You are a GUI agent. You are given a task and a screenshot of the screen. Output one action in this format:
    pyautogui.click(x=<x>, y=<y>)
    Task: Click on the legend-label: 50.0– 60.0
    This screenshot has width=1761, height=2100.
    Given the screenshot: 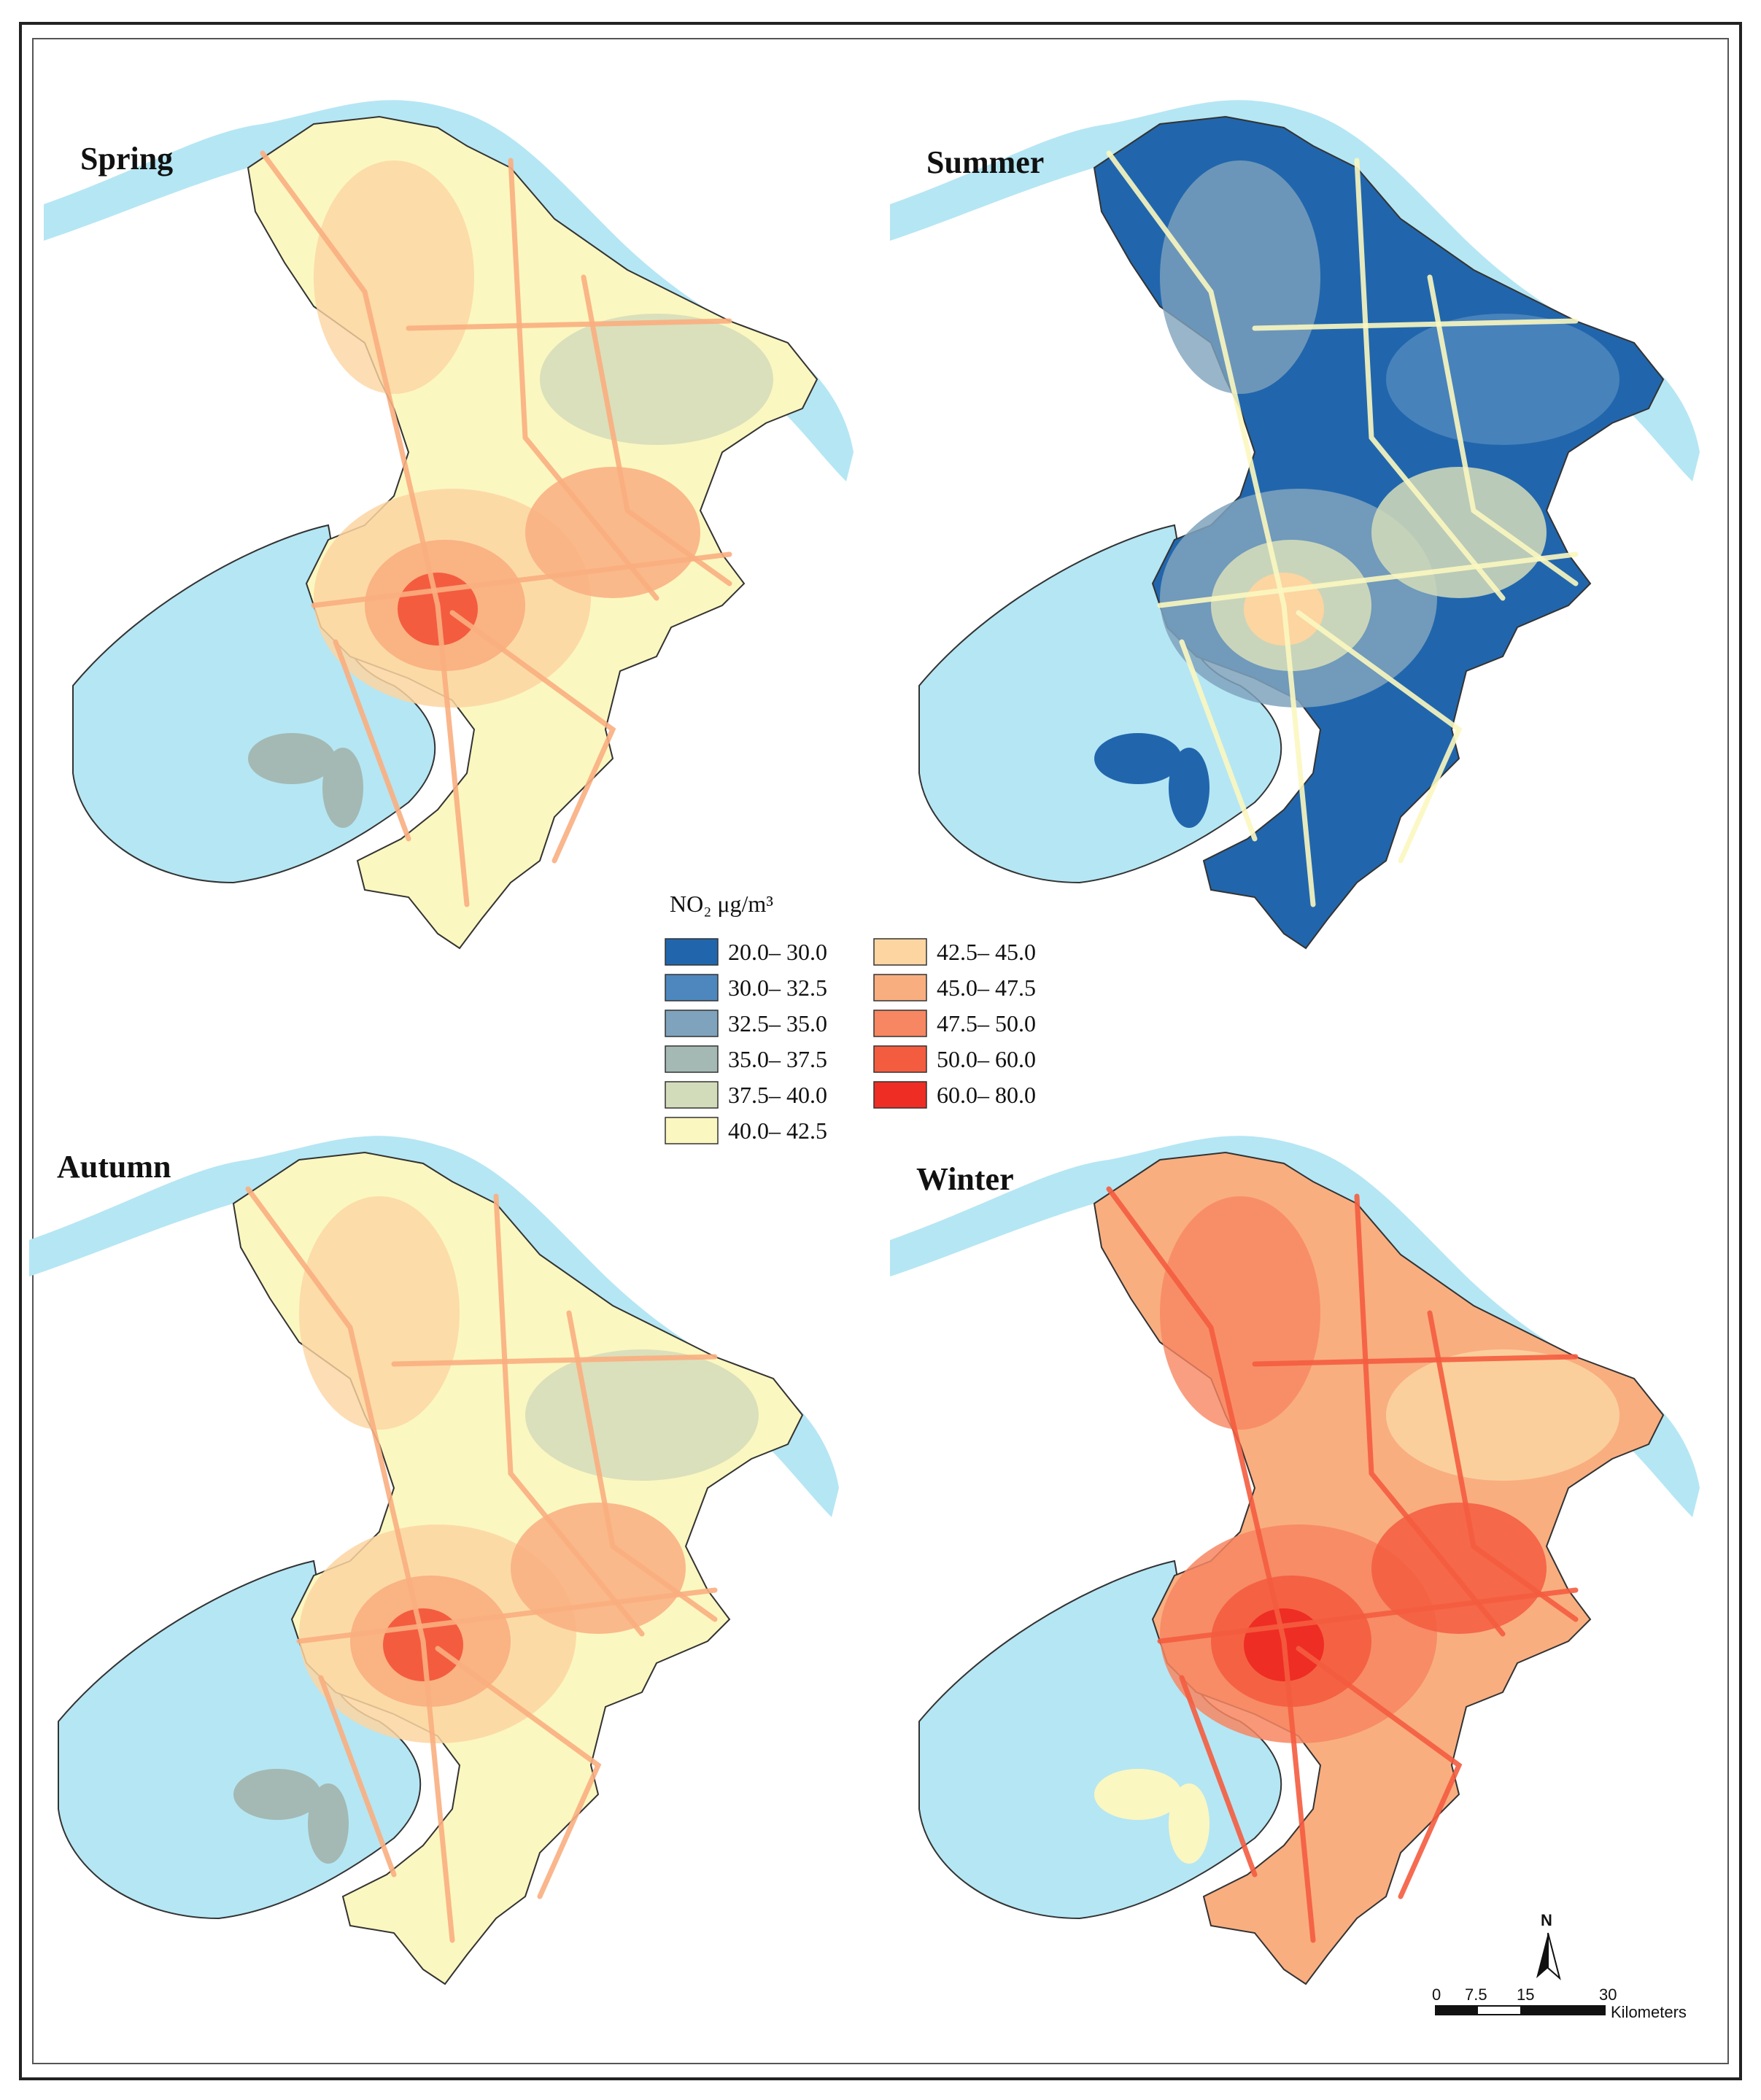 What is the action you would take?
    pyautogui.click(x=986, y=1059)
    